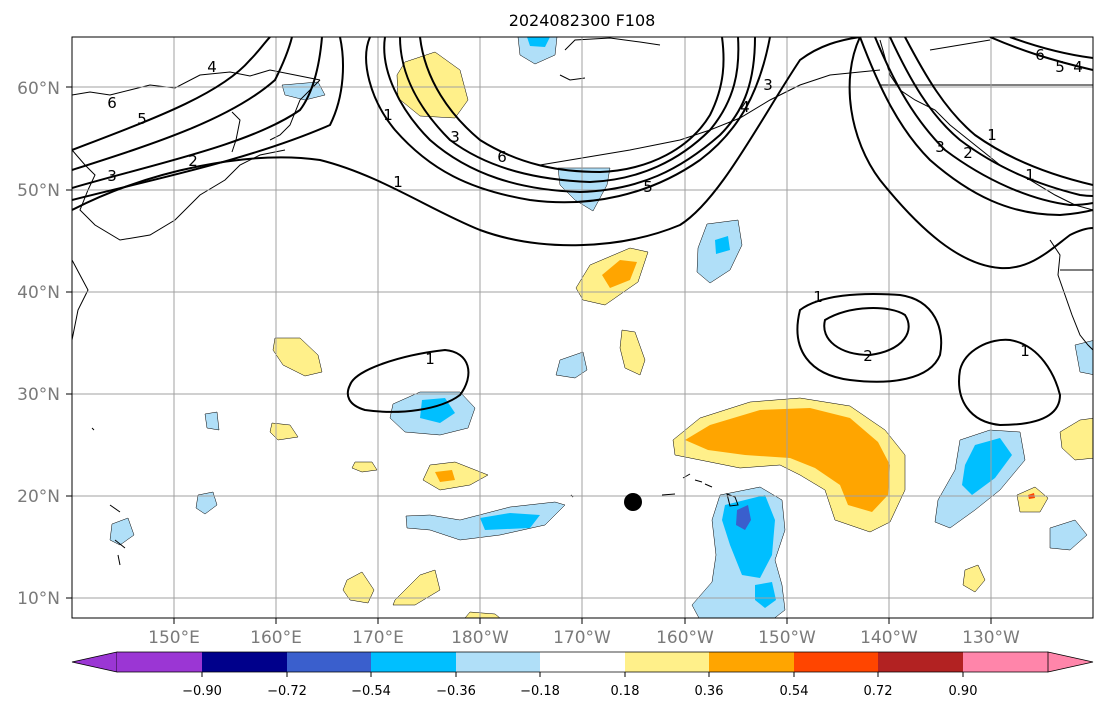  I want to click on figure-title: 2024082300 F108, so click(582, 20).